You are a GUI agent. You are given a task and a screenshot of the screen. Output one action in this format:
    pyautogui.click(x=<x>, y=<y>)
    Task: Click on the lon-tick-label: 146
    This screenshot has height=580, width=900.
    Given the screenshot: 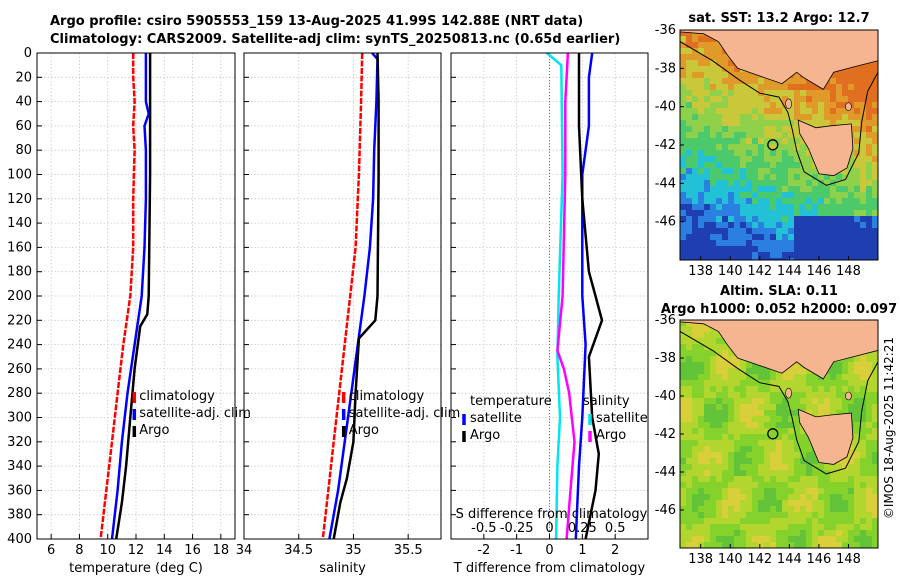 What is the action you would take?
    pyautogui.click(x=818, y=559)
    